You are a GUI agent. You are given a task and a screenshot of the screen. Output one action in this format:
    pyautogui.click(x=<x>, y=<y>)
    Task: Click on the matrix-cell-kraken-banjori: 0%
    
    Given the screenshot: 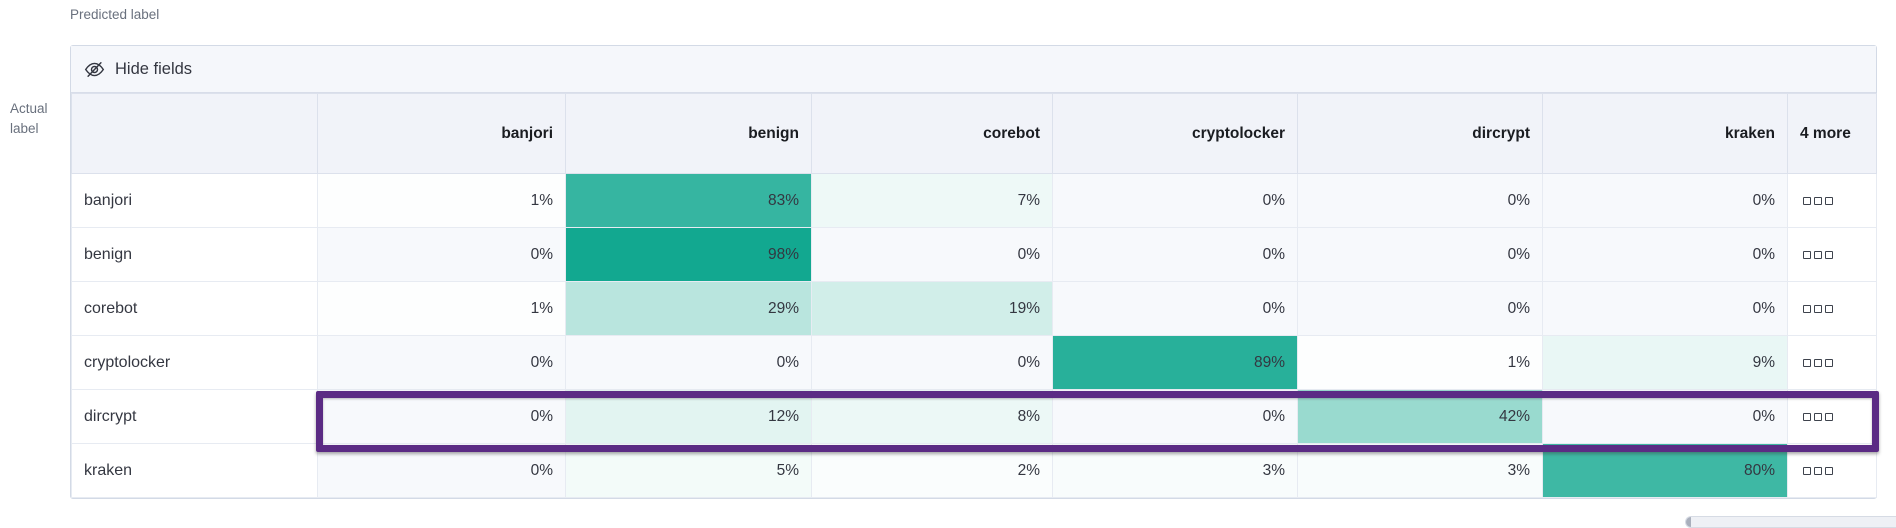 What is the action you would take?
    pyautogui.click(x=441, y=470)
    